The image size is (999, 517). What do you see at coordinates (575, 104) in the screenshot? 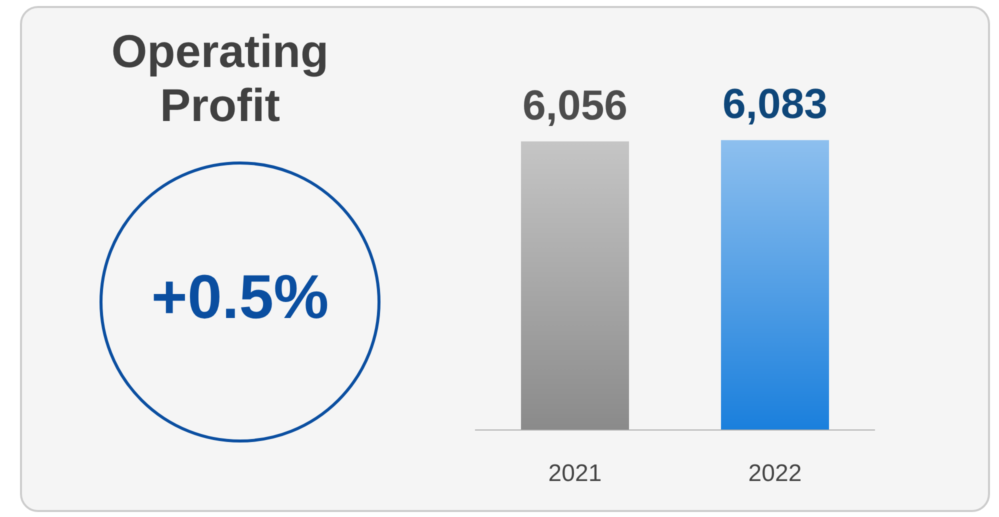
I see `data-label: 6,056` at bounding box center [575, 104].